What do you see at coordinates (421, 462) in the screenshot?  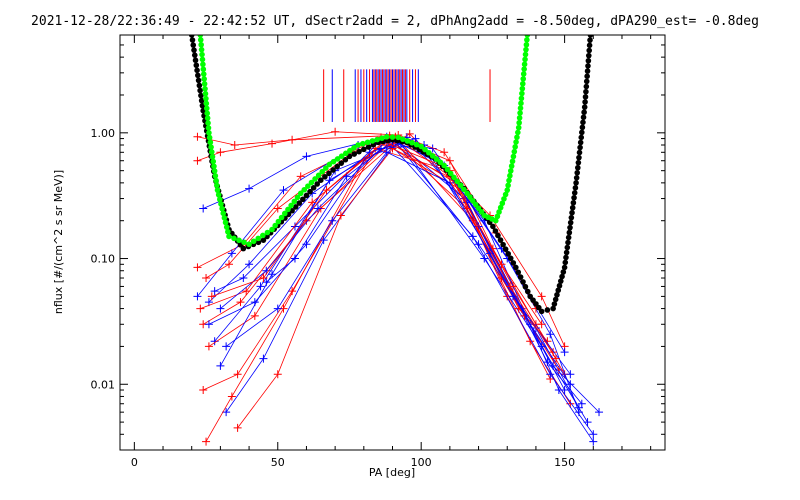 I see `x-tick-label: 100` at bounding box center [421, 462].